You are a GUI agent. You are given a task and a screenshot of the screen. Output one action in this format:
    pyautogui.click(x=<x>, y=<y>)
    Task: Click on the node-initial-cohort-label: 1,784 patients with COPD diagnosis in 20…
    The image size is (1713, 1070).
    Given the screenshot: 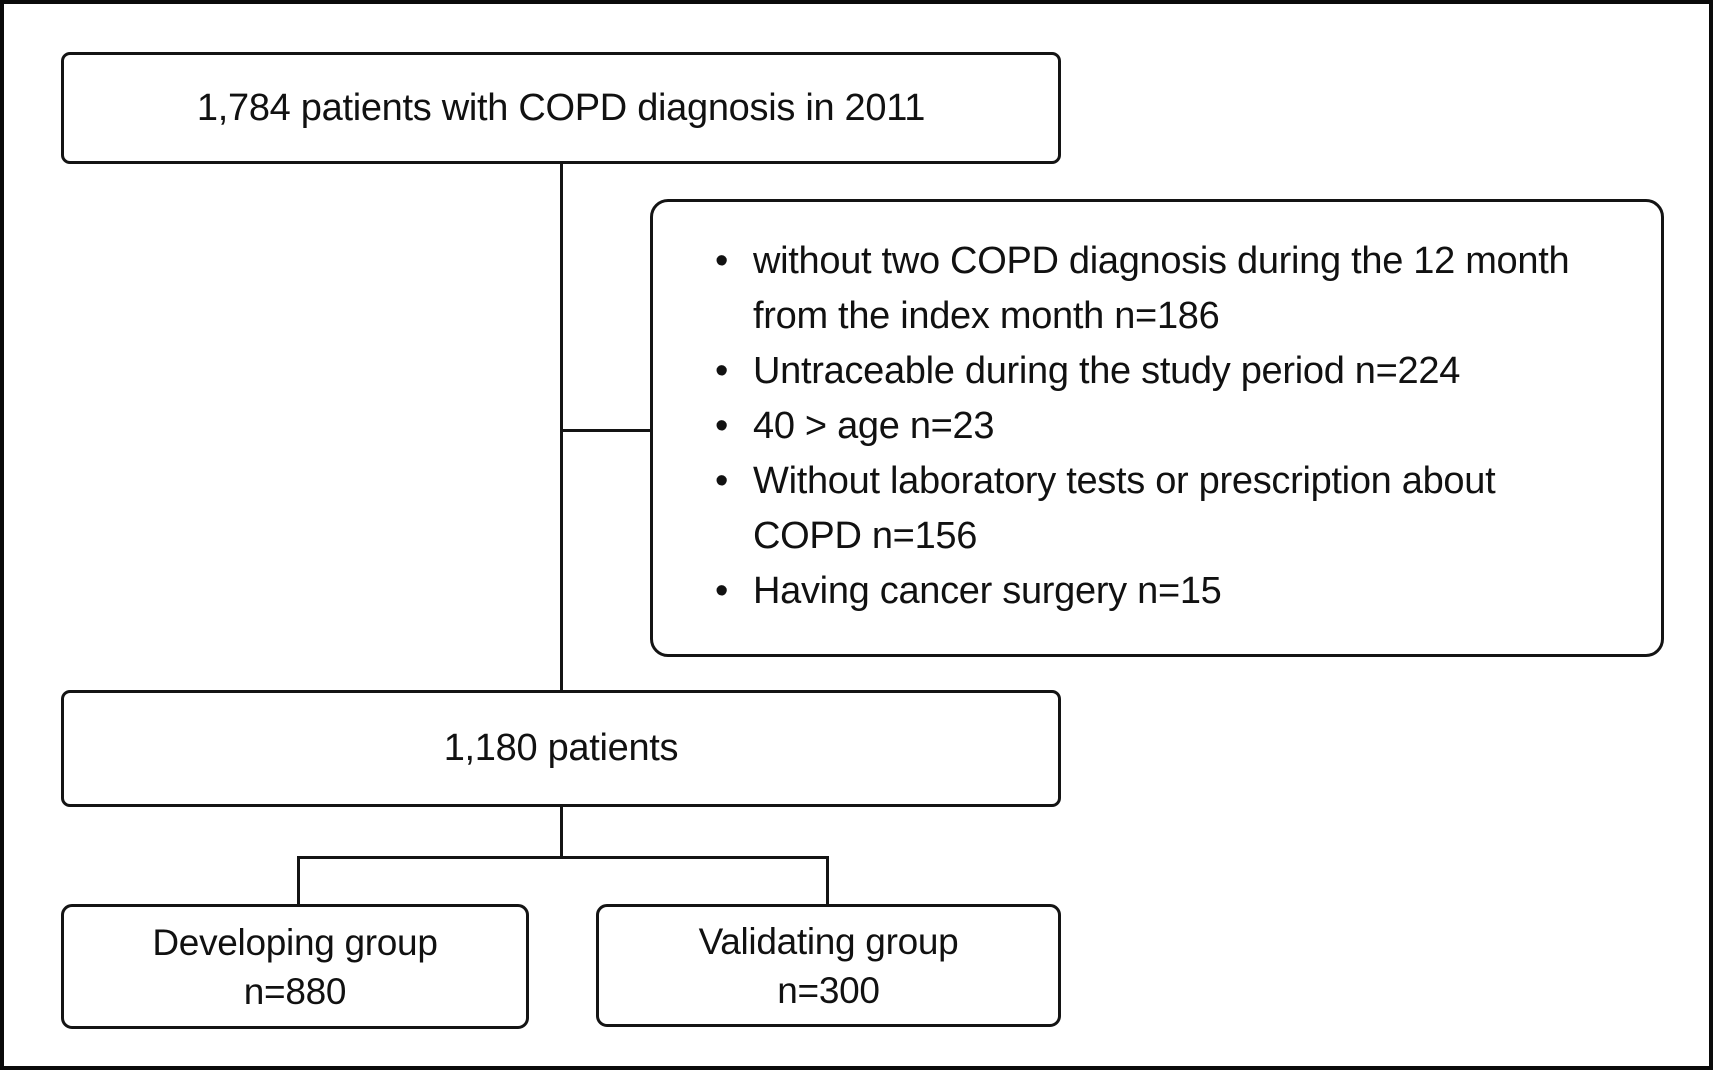 What is the action you would take?
    pyautogui.click(x=561, y=107)
    